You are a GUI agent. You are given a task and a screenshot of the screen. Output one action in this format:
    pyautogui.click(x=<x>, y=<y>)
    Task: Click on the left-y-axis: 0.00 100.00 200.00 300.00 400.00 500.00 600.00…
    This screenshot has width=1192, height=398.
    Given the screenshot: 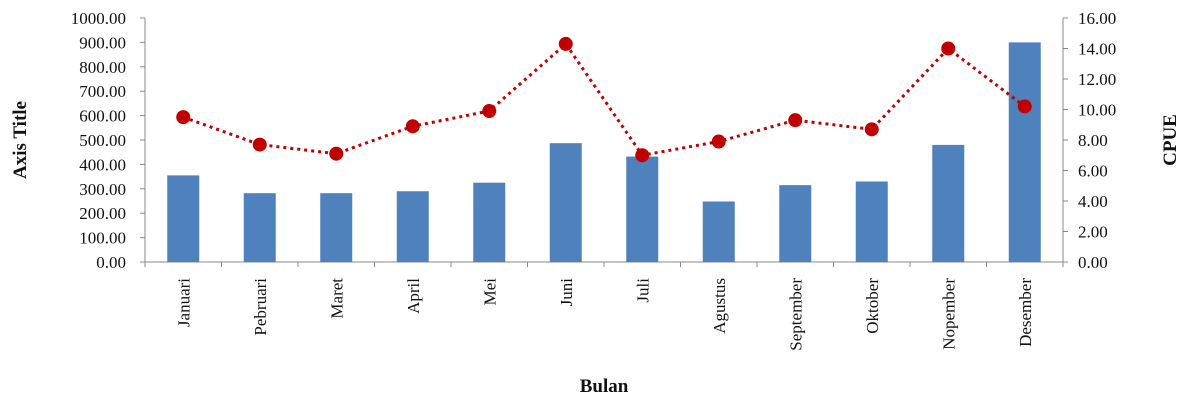 What is the action you would take?
    pyautogui.click(x=108, y=140)
    